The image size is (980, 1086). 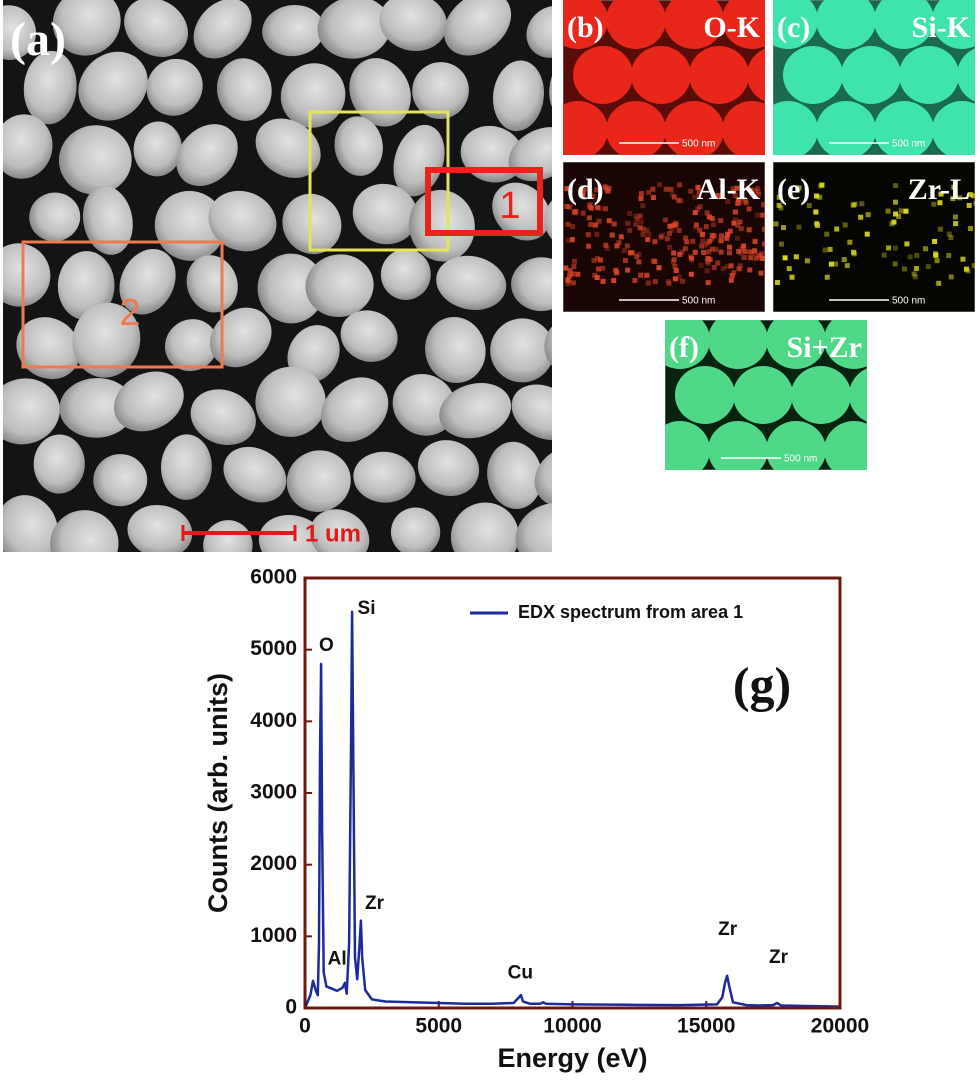 What do you see at coordinates (326, 645) in the screenshot?
I see `peak-label: O` at bounding box center [326, 645].